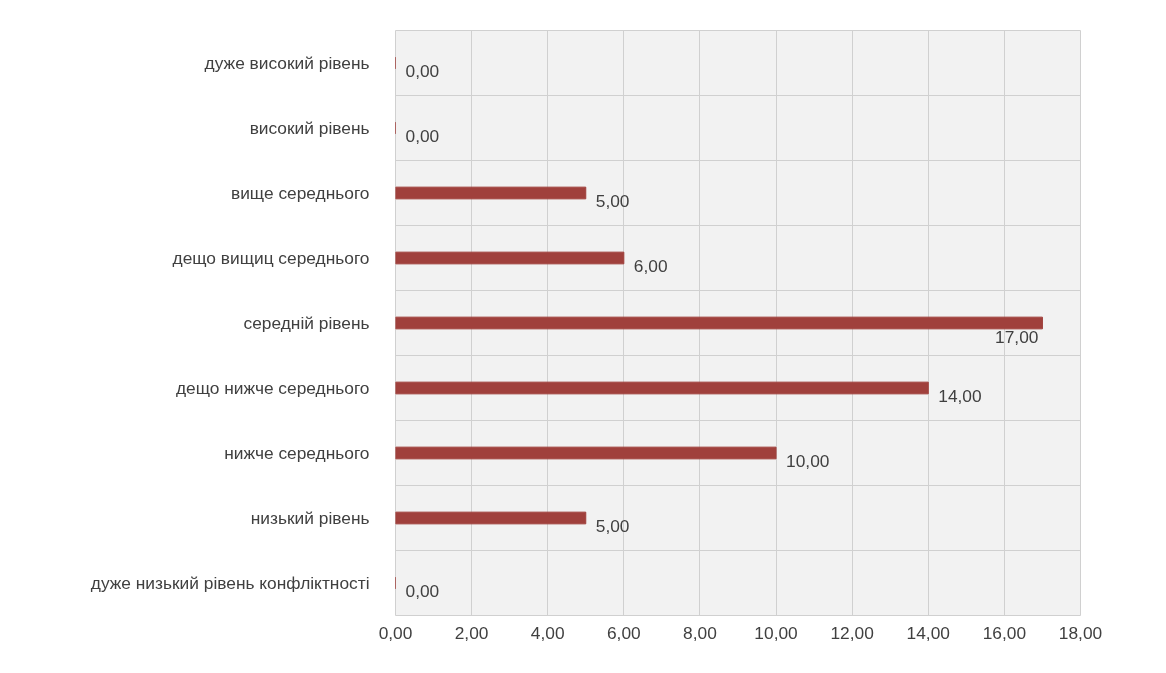 Image resolution: width=1166 pixels, height=673 pixels. Describe the element at coordinates (310, 518) in the screenshot. I see `y-tick-label: низький рівень` at that location.